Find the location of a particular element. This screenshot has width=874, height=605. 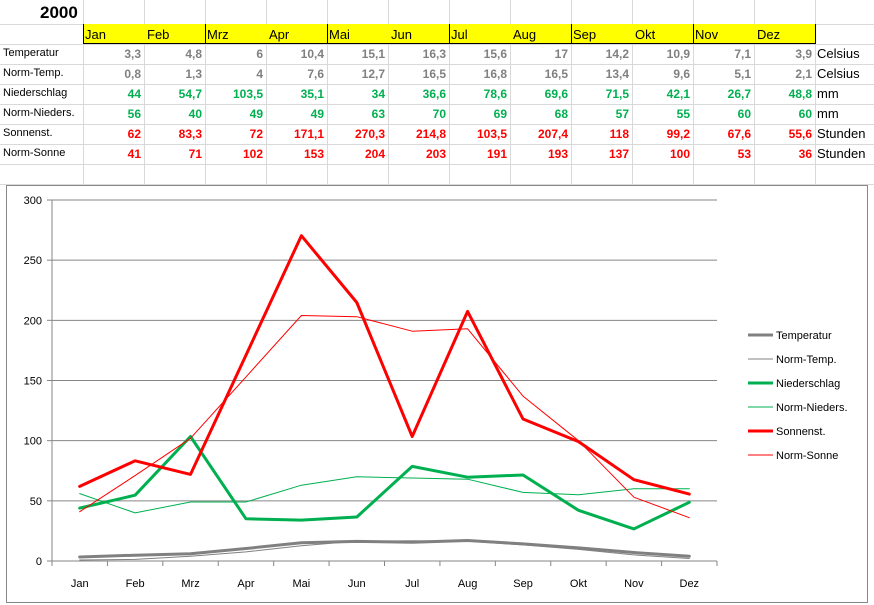

table-cell: 16,3 is located at coordinates (434, 54).